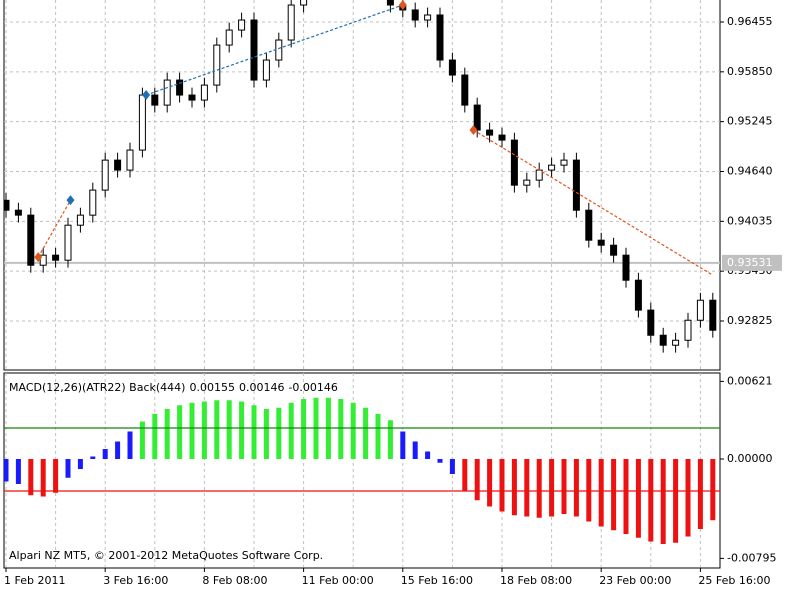 The height and width of the screenshot is (600, 800). What do you see at coordinates (536, 580) in the screenshot?
I see `x-tick-label: 18 Feb 08:00` at bounding box center [536, 580].